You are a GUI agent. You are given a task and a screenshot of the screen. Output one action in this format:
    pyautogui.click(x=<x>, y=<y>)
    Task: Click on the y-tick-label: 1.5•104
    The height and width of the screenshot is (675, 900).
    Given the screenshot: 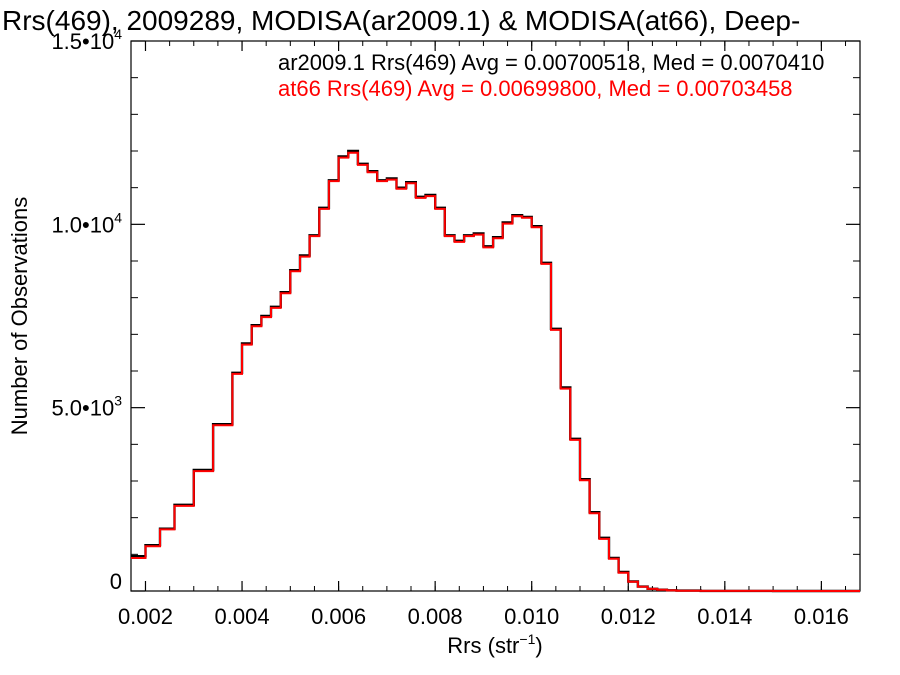 What is the action you would take?
    pyautogui.click(x=86, y=40)
    